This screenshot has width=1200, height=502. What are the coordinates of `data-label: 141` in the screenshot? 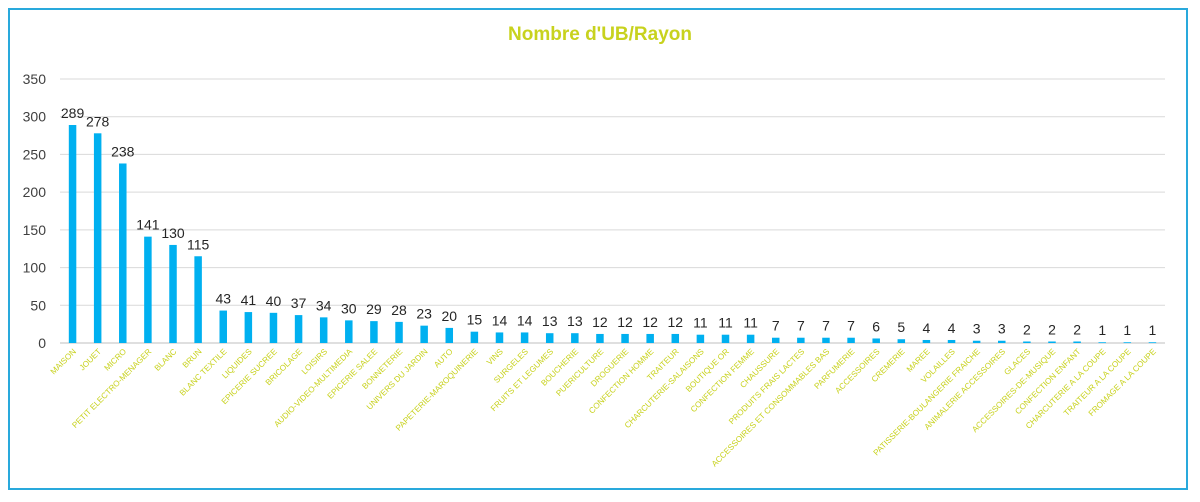 It's located at (148, 225).